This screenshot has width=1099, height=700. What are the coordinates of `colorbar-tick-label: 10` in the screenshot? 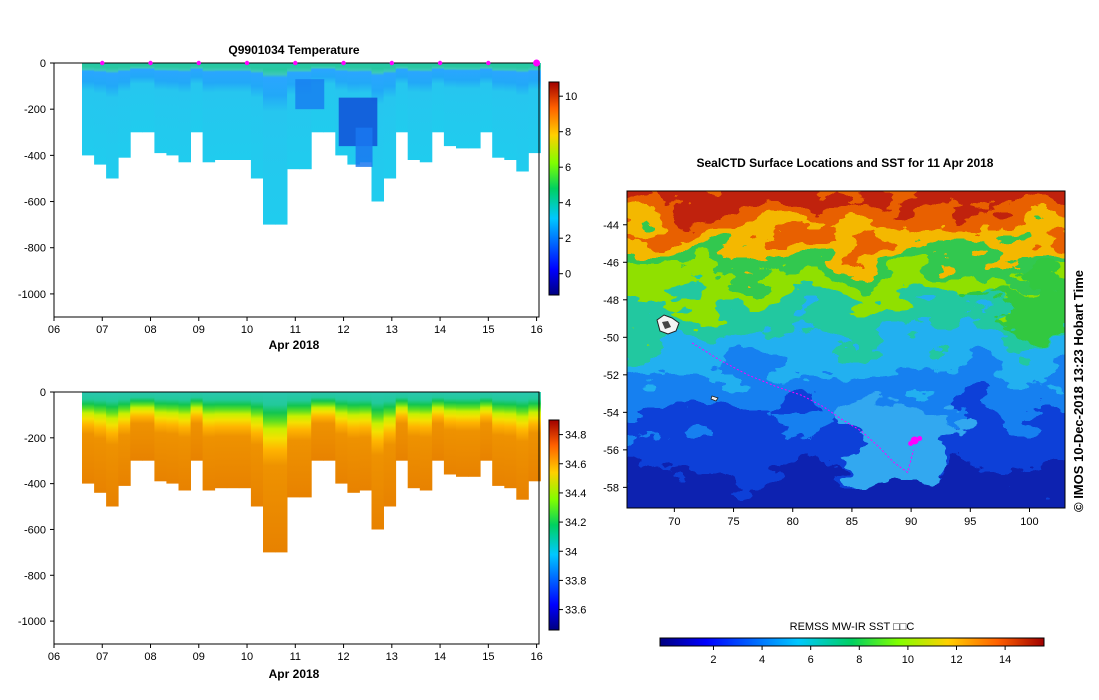 It's located at (908, 660).